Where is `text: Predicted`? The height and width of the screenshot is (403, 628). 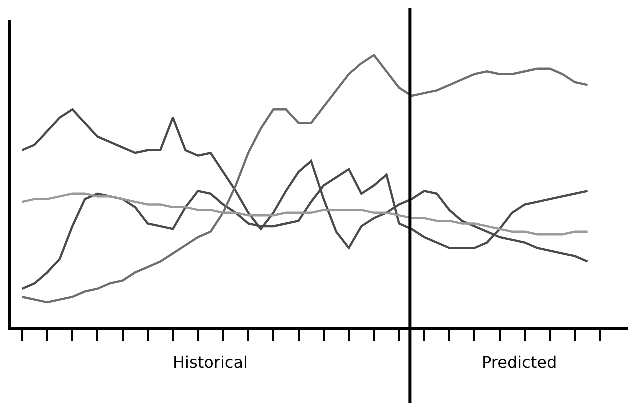
text: Predicted is located at coordinates (520, 362).